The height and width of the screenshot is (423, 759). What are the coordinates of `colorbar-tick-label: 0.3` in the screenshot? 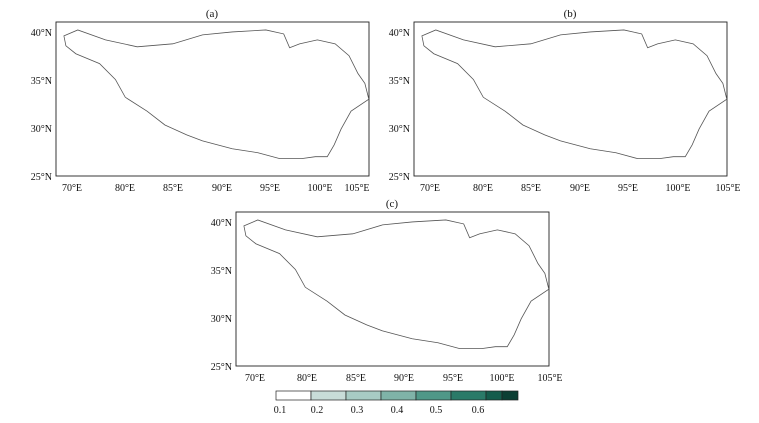 It's located at (357, 410).